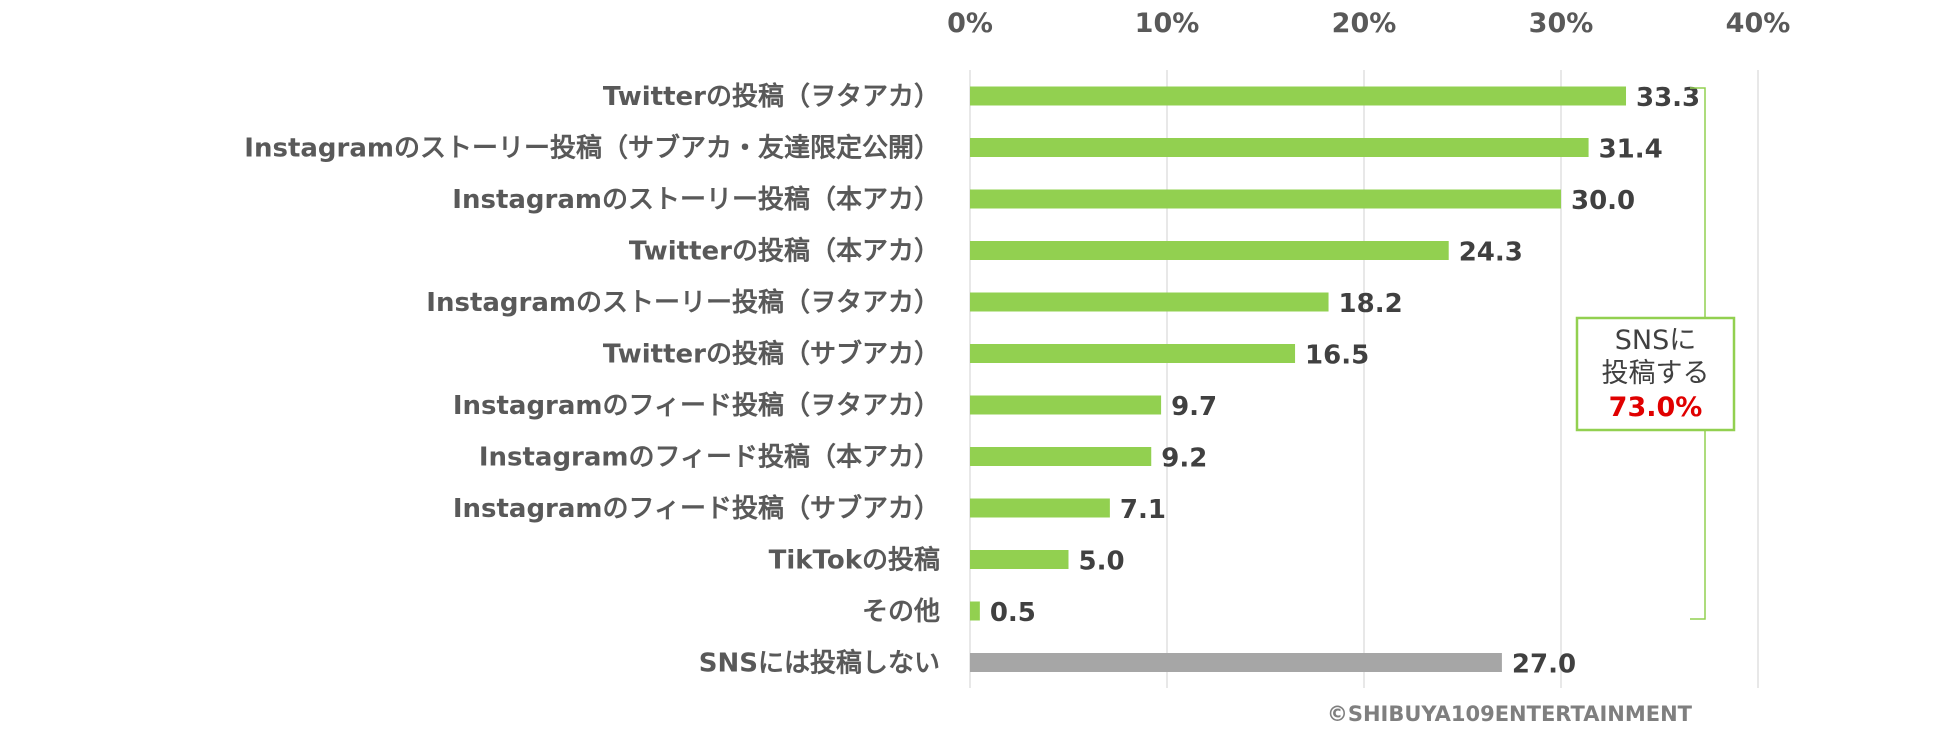 The width and height of the screenshot is (1950, 740). What do you see at coordinates (1668, 98) in the screenshot?
I see `value-label: 33.3` at bounding box center [1668, 98].